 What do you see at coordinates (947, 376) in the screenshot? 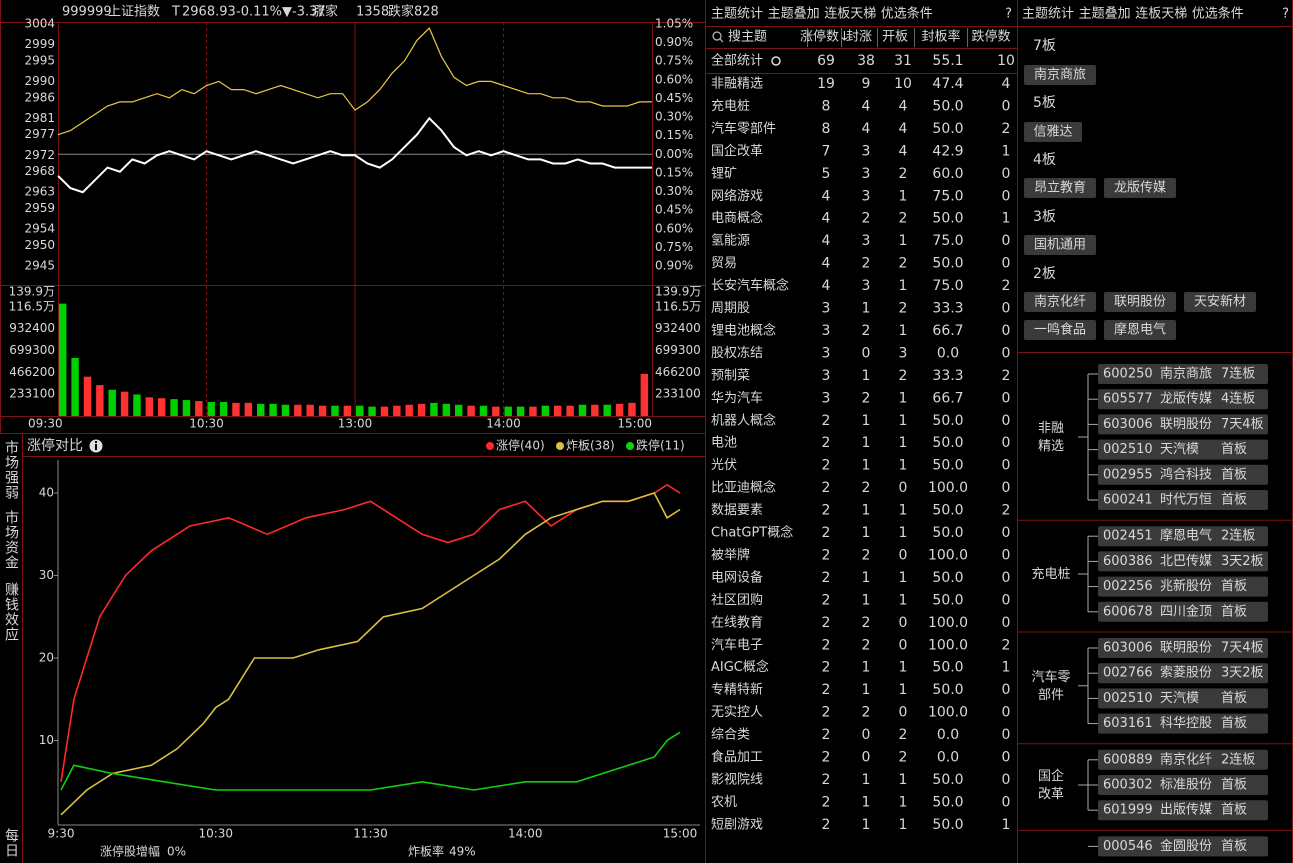
I see `theme-cell: 33.3` at bounding box center [947, 376].